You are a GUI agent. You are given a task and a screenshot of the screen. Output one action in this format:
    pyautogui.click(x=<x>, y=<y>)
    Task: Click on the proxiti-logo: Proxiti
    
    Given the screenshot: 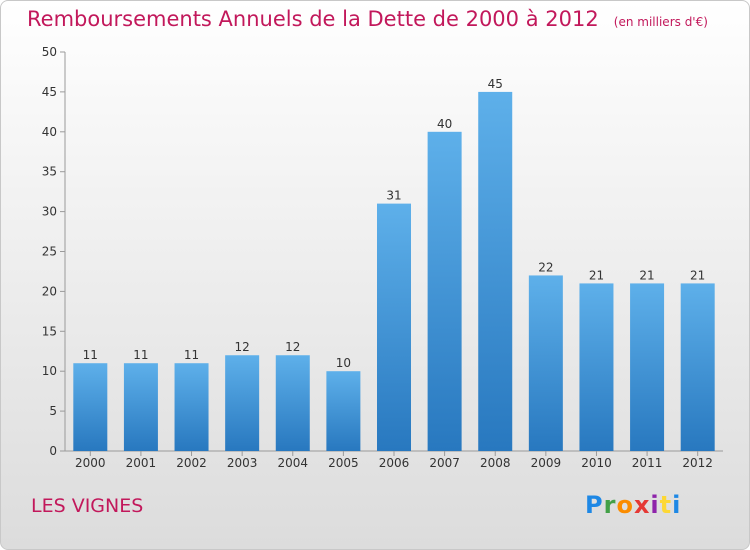 What is the action you would take?
    pyautogui.click(x=633, y=505)
    